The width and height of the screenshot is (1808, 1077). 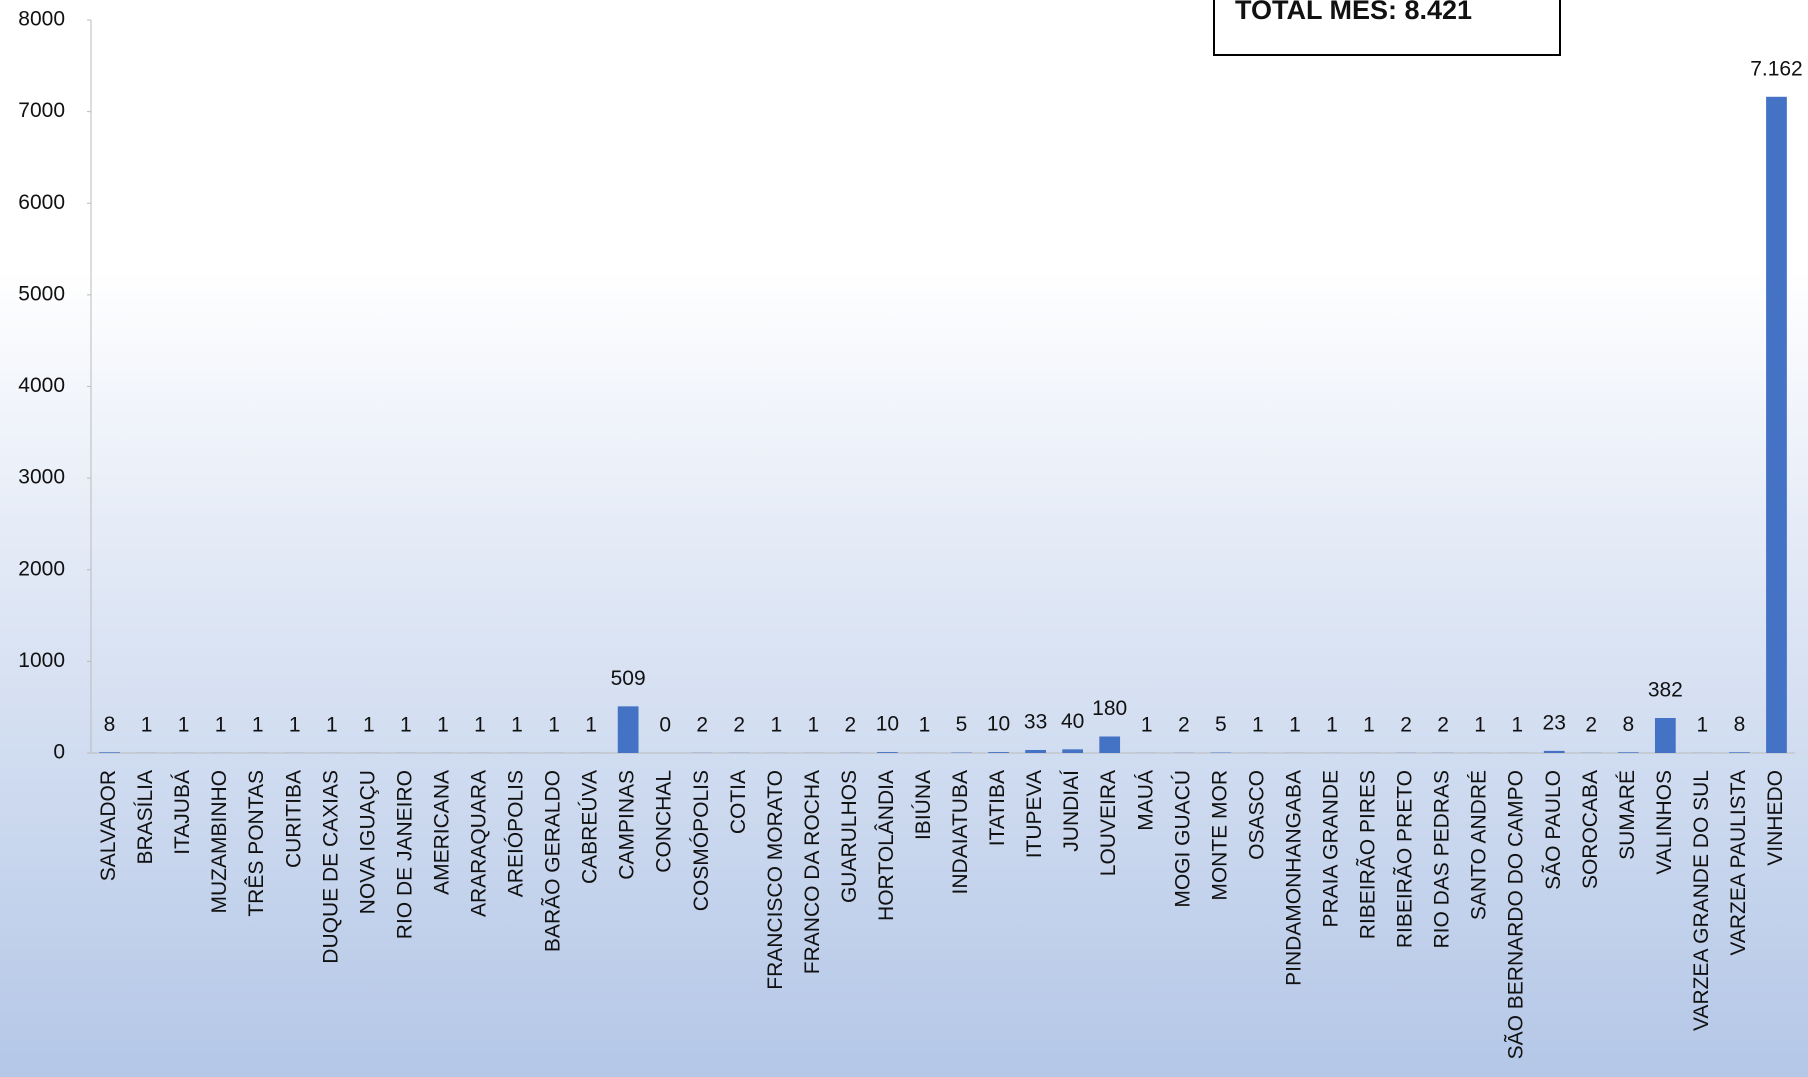 What do you see at coordinates (441, 832) in the screenshot?
I see `x-tick-label: AMERICANA` at bounding box center [441, 832].